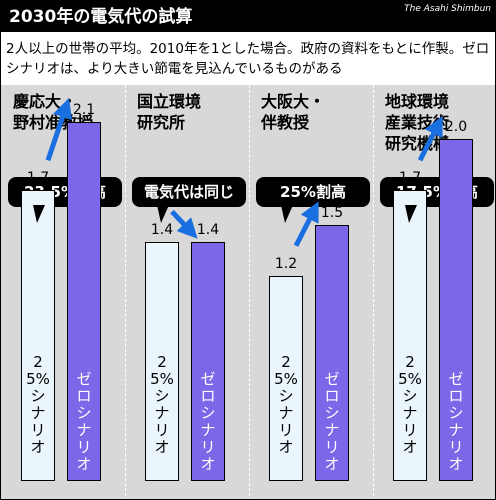  What do you see at coordinates (417, 101) in the screenshot?
I see `group-label-line: 地球環境` at bounding box center [417, 101].